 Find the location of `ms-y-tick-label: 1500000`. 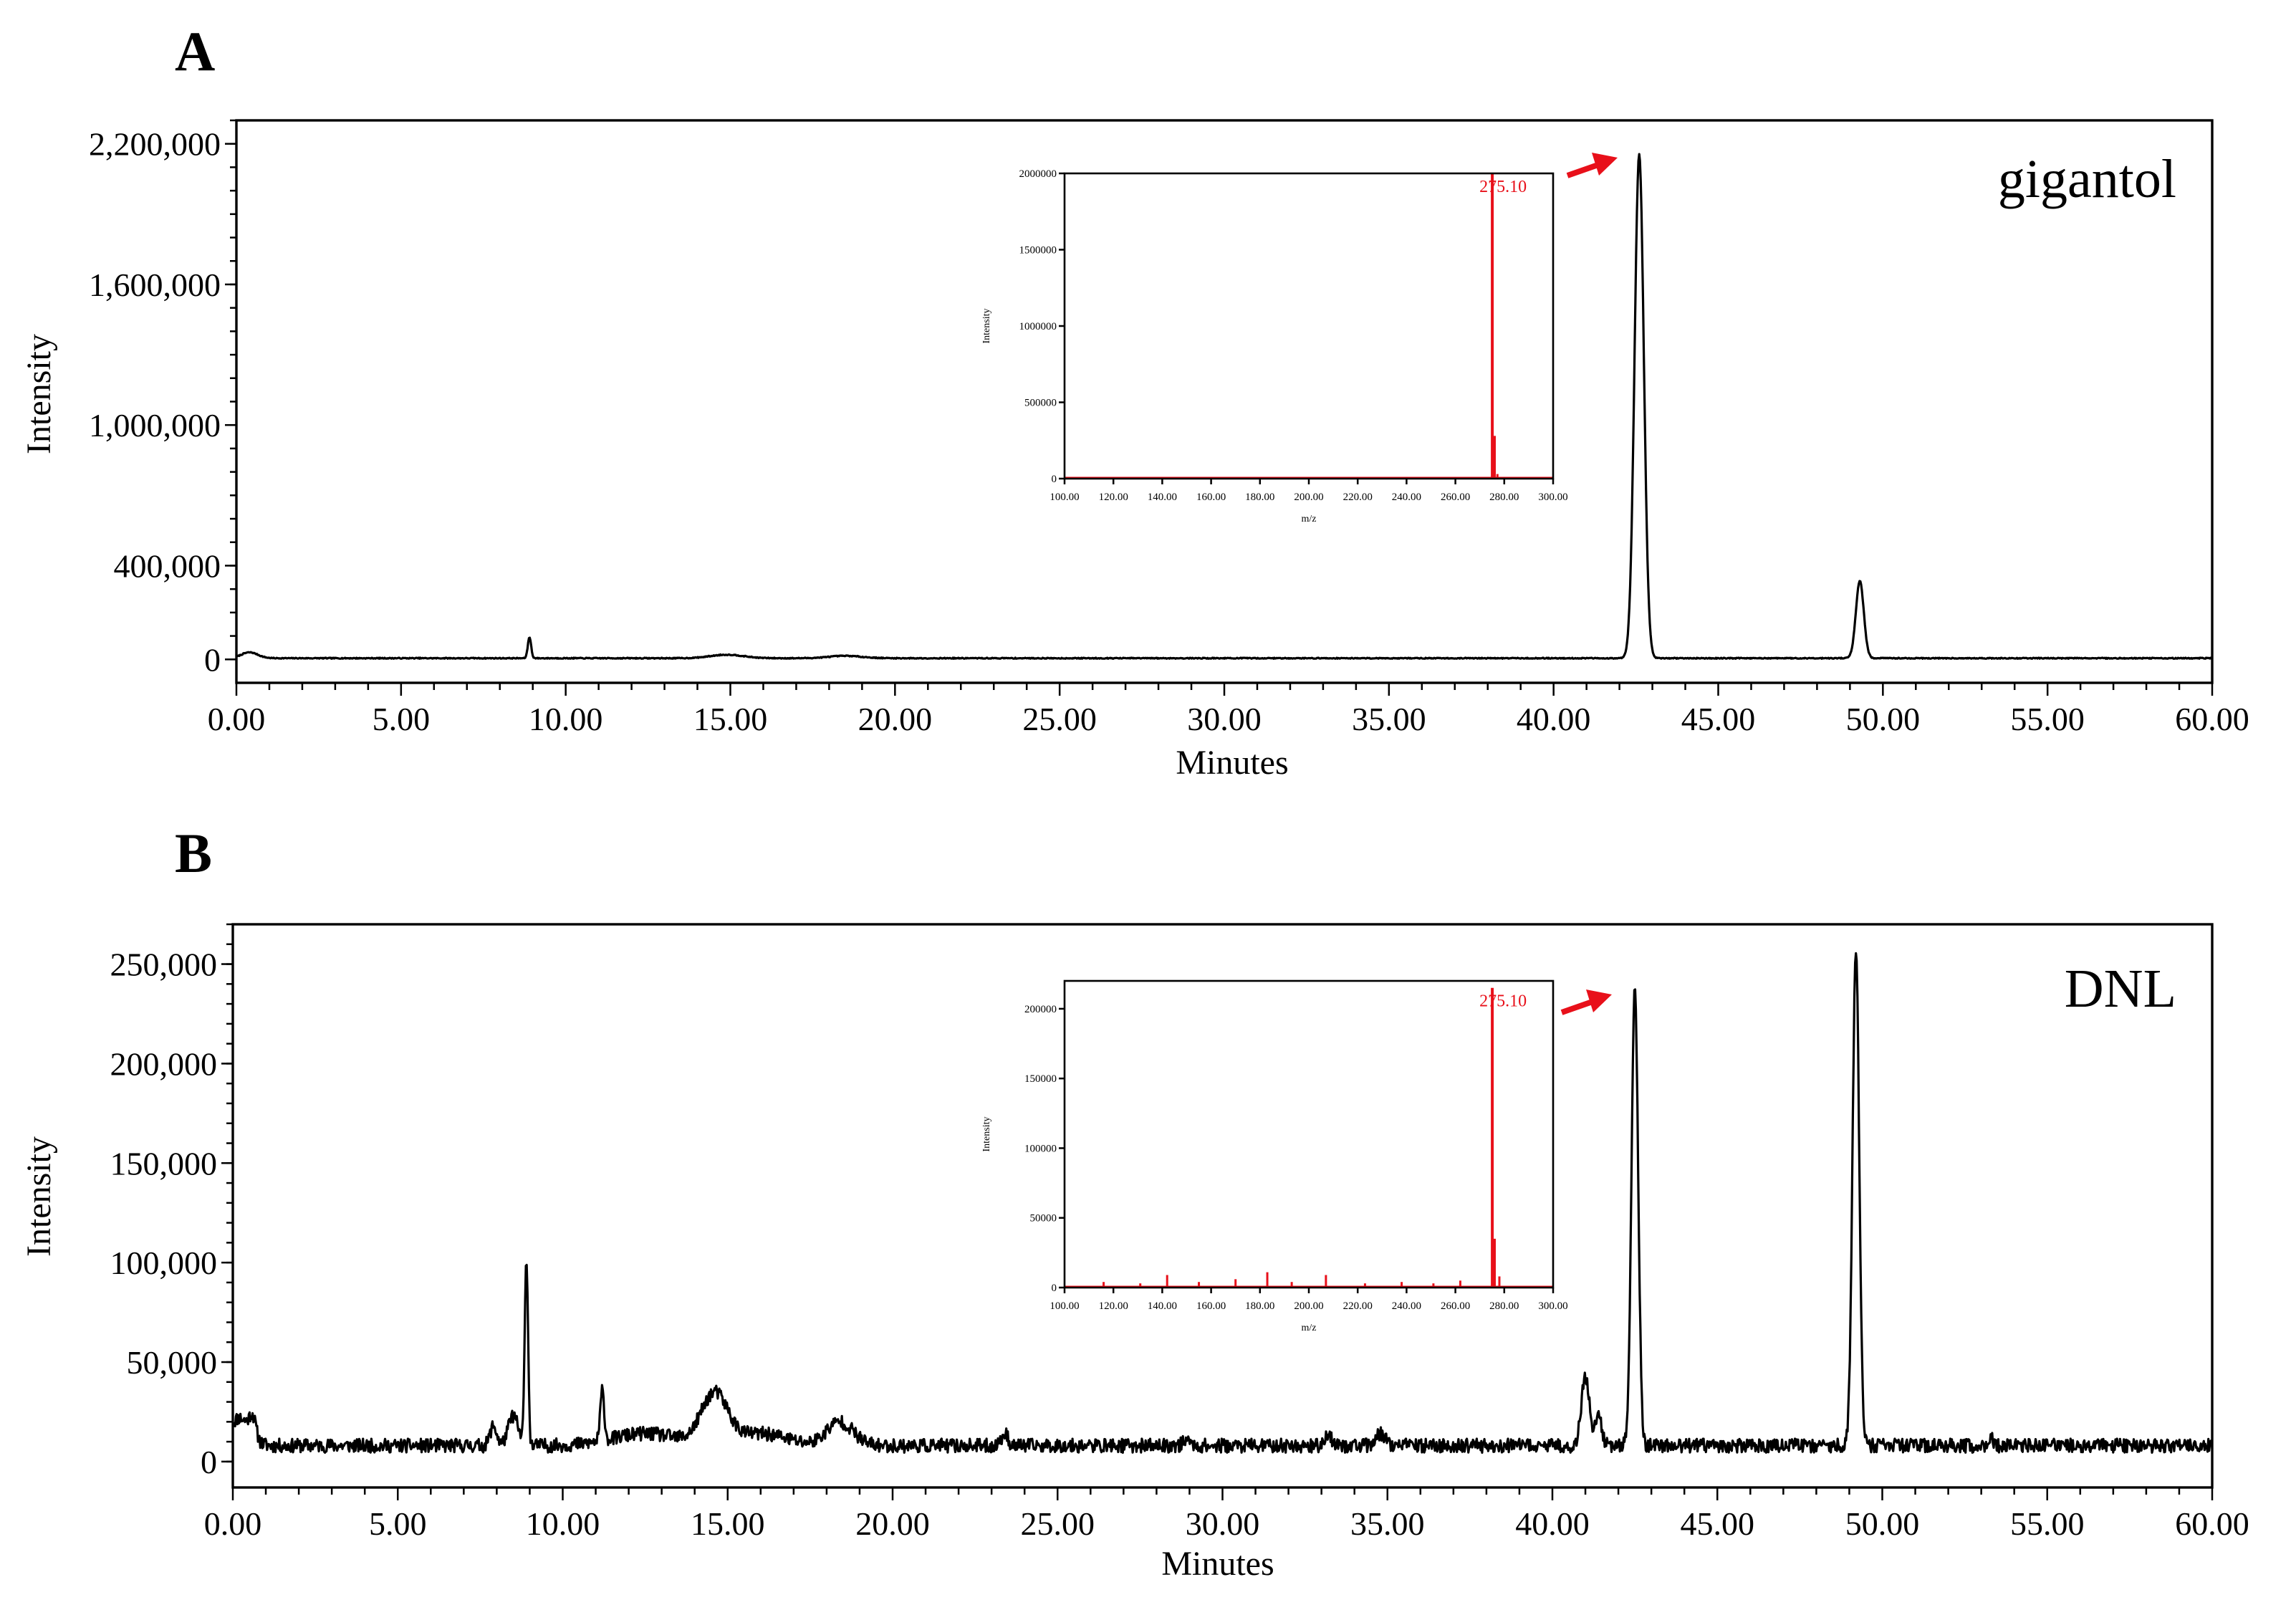

ms-y-tick-label: 1500000 is located at coordinates (1038, 251).